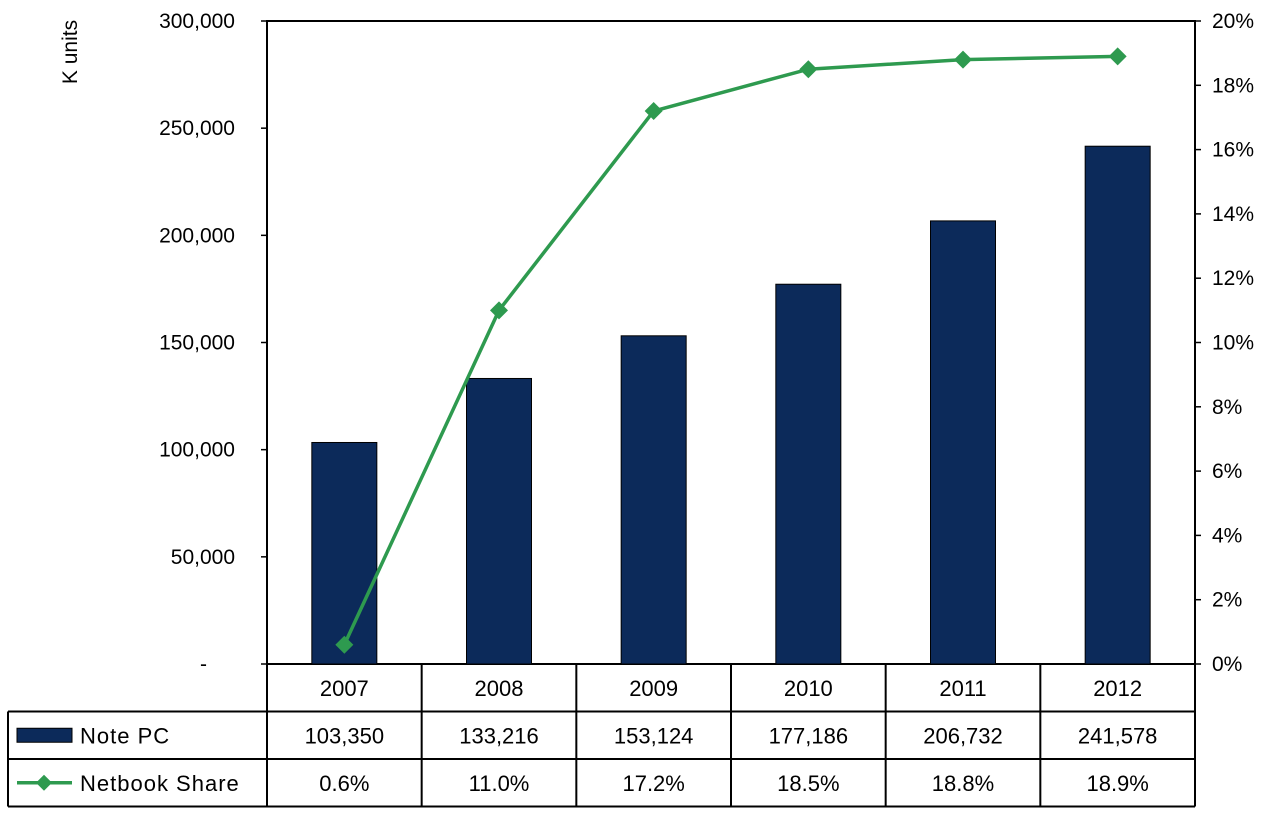 The width and height of the screenshot is (1280, 814). I want to click on bar-2011, so click(963, 442).